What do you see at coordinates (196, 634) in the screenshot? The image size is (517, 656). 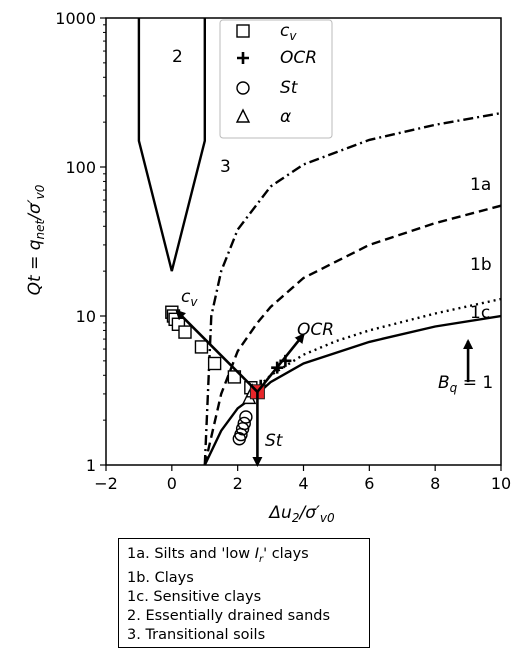 I see `zone-legend-item-3: 3. Transitional soils` at bounding box center [196, 634].